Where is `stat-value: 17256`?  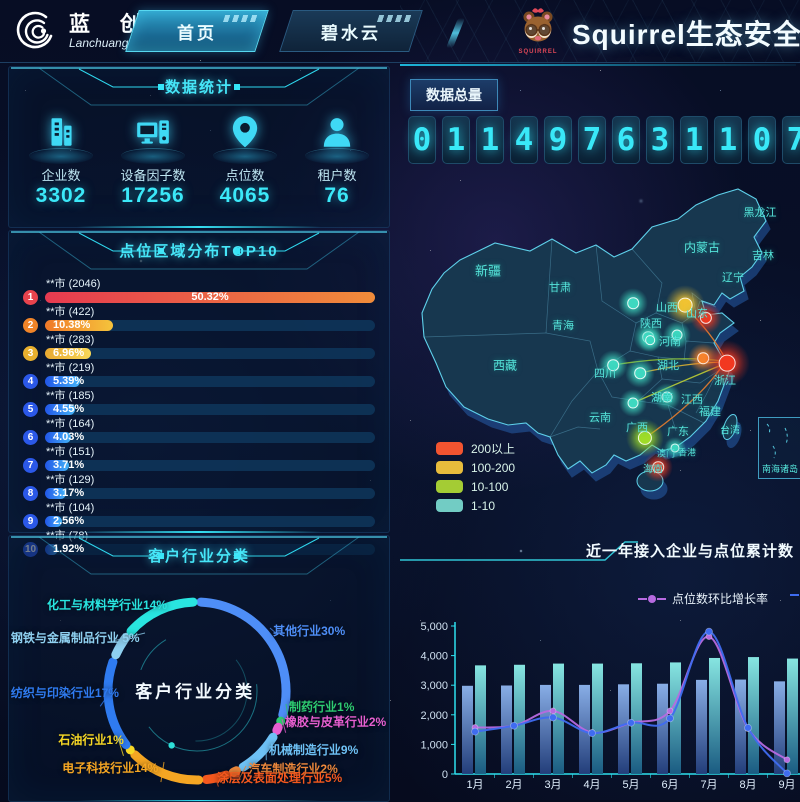
stat-value: 17256 is located at coordinates (153, 196).